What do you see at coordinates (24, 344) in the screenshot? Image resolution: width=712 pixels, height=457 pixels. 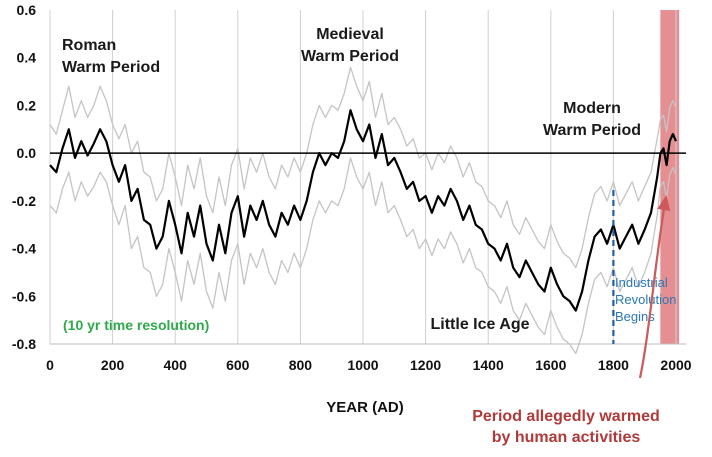 I see `y-tick-label: -0.8` at bounding box center [24, 344].